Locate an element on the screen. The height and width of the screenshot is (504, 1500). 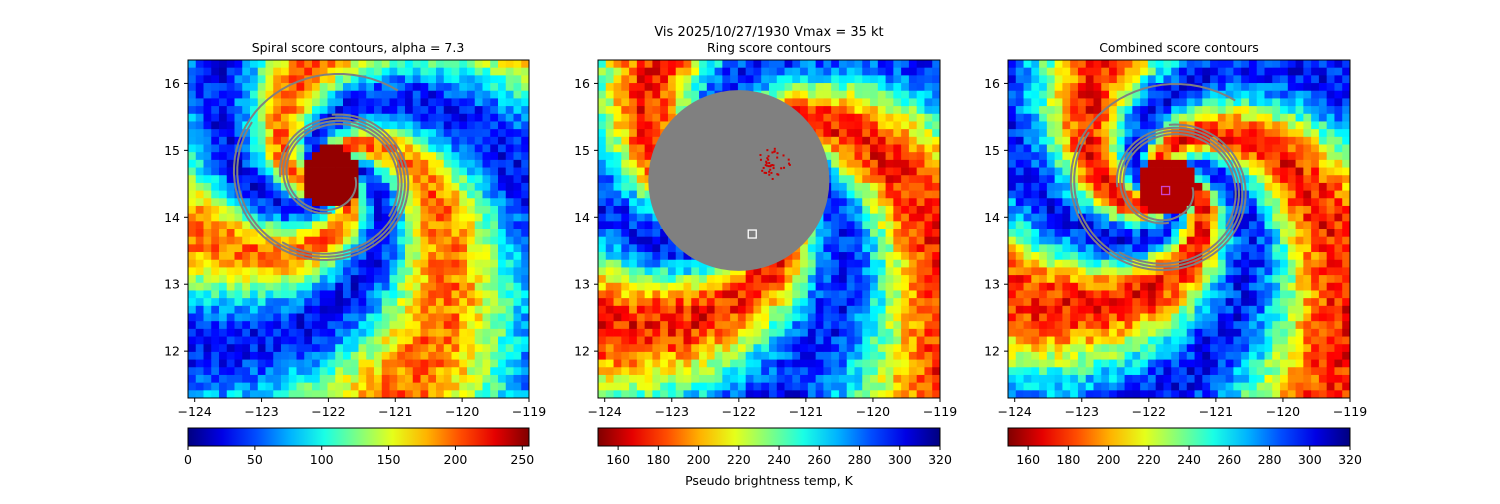
colorbar: 0 50 100 150 200 250 is located at coordinates (359, 447).